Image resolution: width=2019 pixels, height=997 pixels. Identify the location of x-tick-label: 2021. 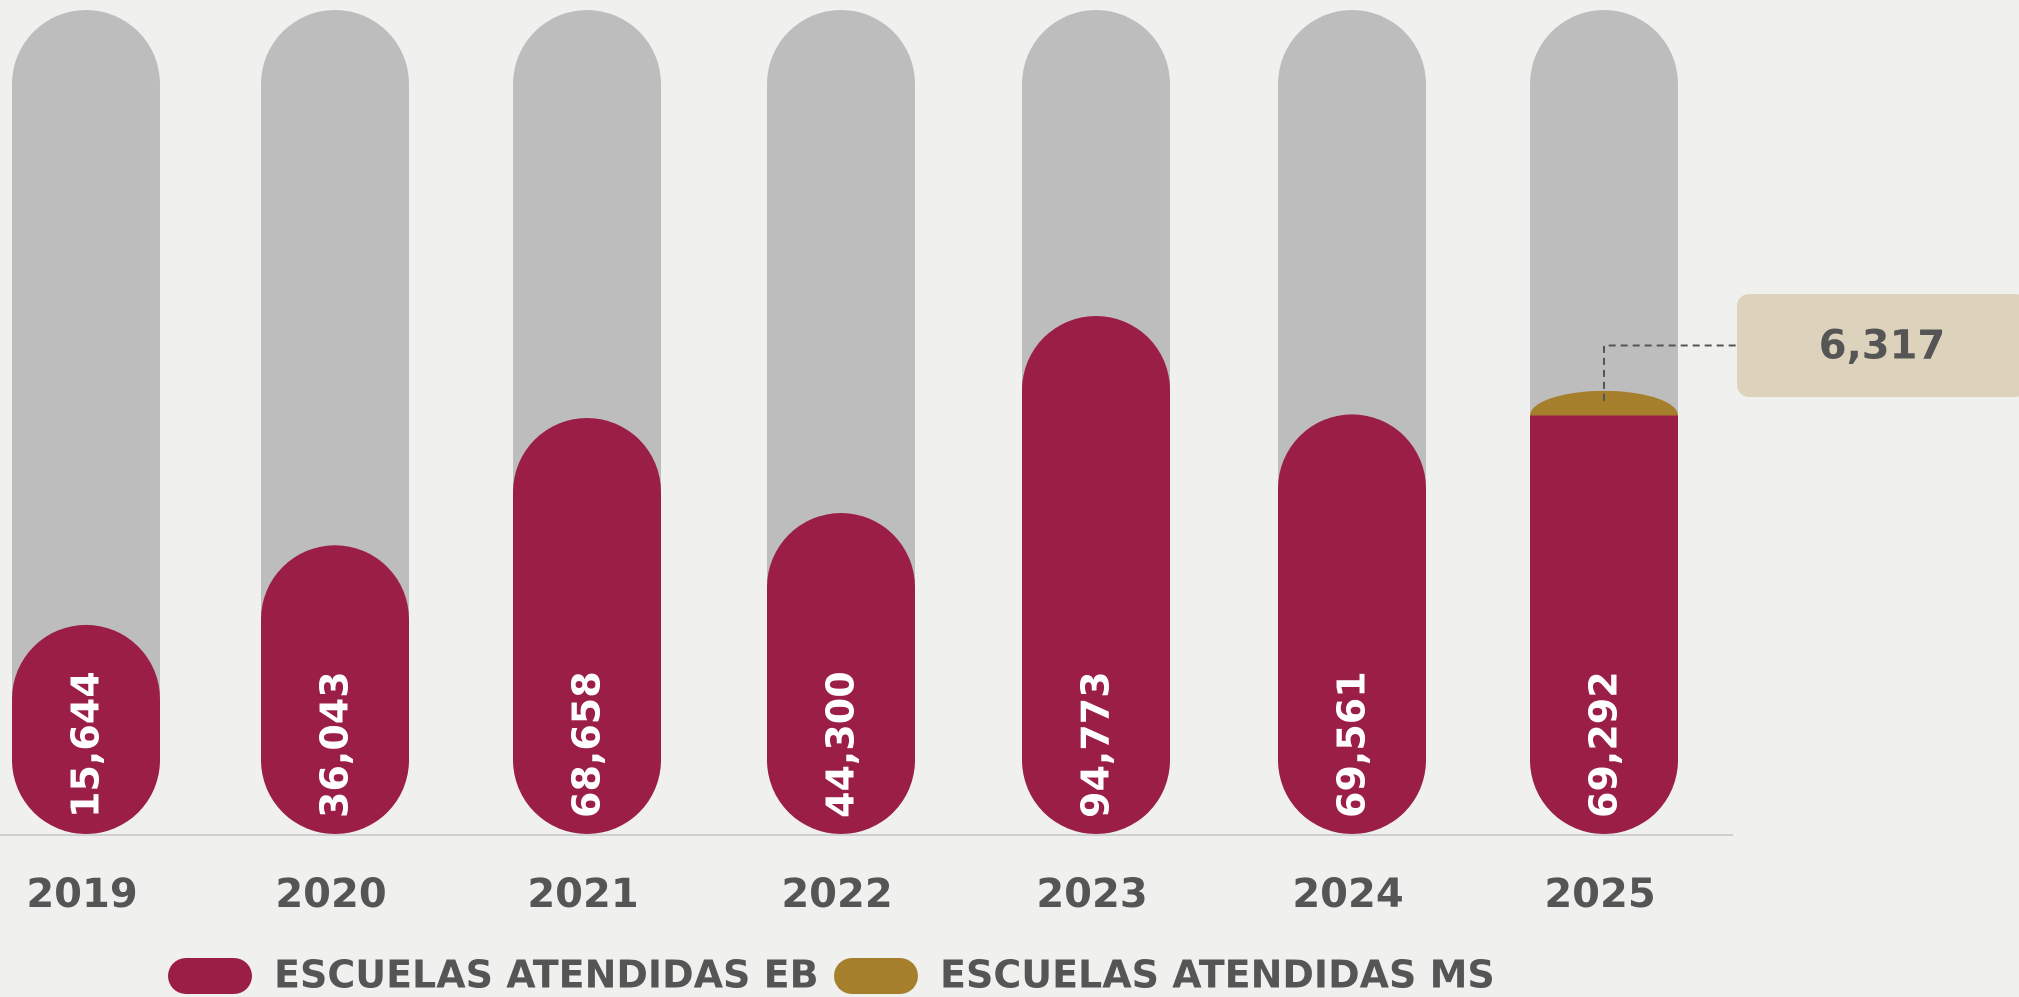
(582, 894).